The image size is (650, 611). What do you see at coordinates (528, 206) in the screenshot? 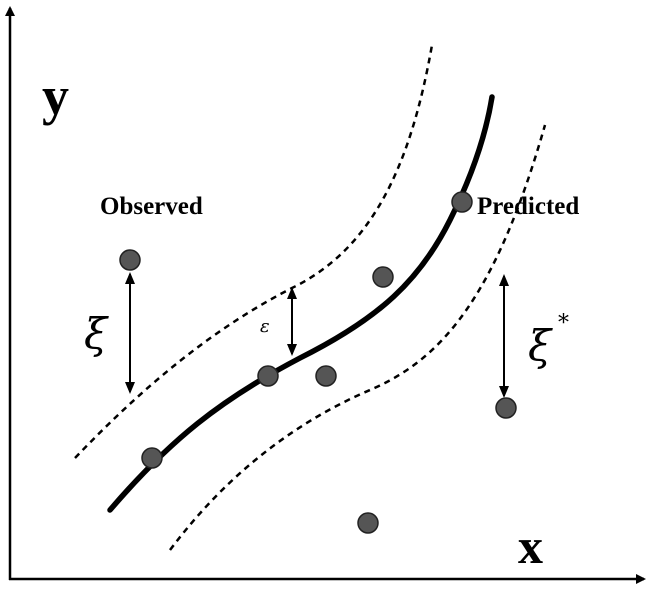
I see `predicted-label: Predicted` at bounding box center [528, 206].